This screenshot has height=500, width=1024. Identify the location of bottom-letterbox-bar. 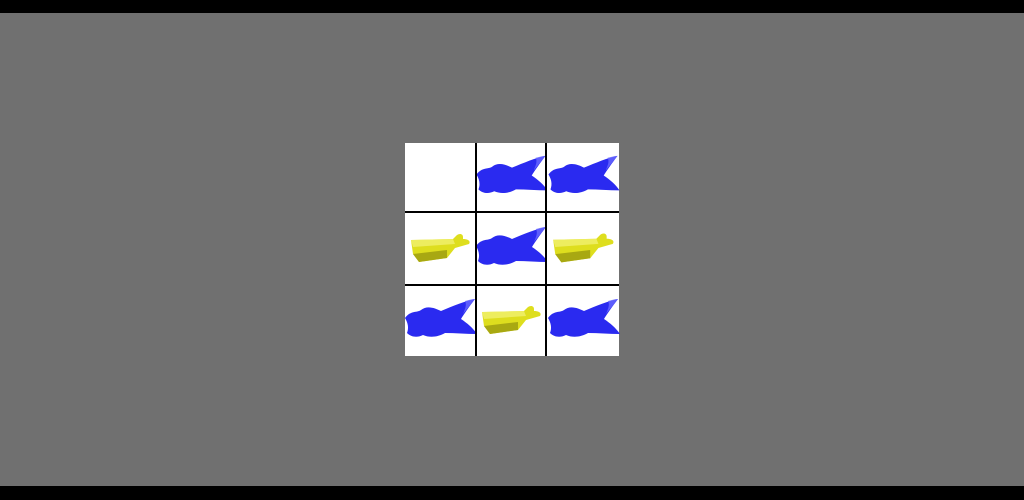
(512, 493).